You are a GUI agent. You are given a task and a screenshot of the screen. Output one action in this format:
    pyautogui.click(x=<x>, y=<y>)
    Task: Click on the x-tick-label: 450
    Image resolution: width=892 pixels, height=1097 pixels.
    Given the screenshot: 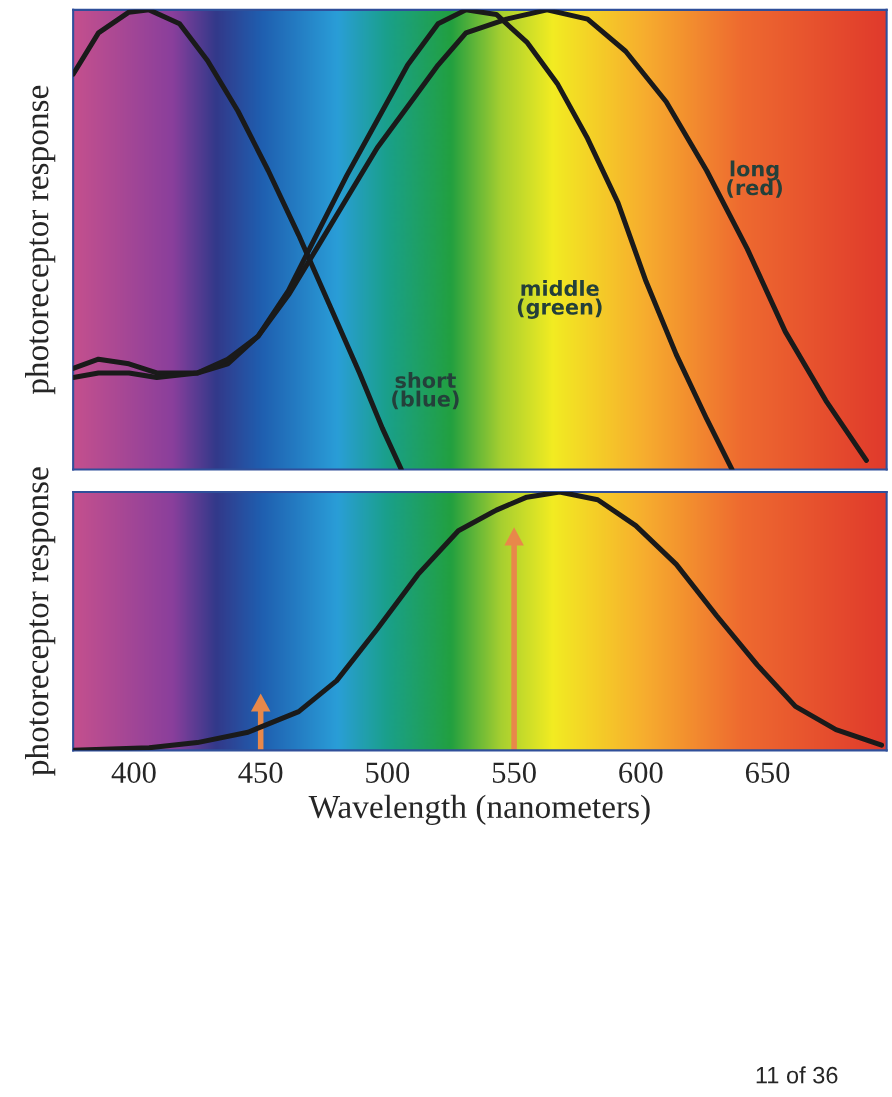 What is the action you would take?
    pyautogui.click(x=260, y=772)
    